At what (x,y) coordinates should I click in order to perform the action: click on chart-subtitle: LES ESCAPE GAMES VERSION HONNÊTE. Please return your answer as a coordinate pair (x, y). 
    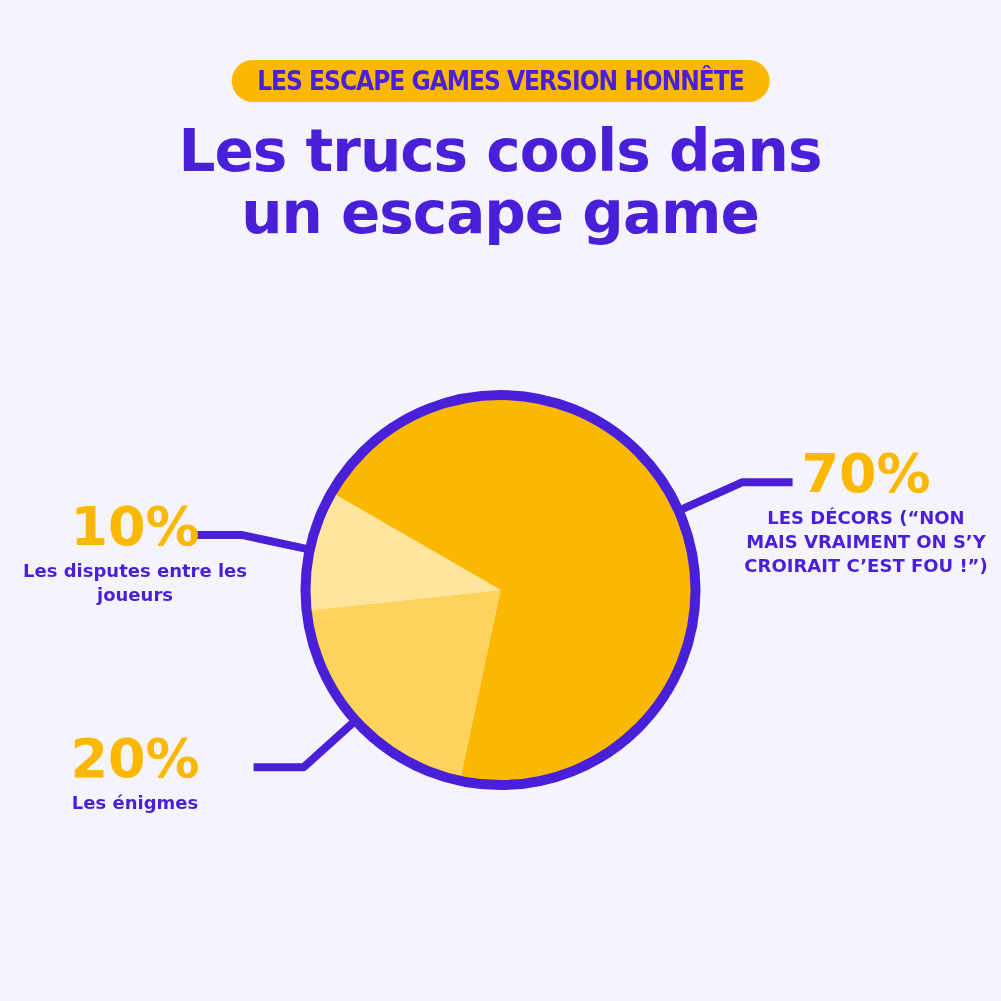
    Looking at the image, I should click on (500, 81).